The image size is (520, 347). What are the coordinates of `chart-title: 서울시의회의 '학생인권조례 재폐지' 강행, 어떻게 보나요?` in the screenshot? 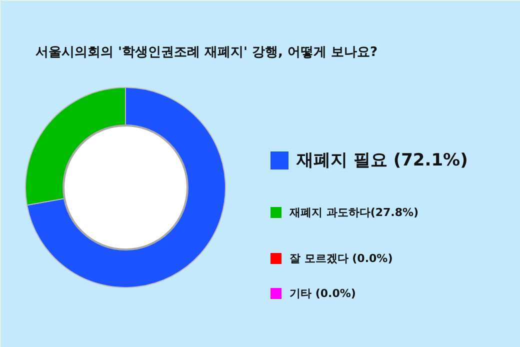 It's located at (207, 52).